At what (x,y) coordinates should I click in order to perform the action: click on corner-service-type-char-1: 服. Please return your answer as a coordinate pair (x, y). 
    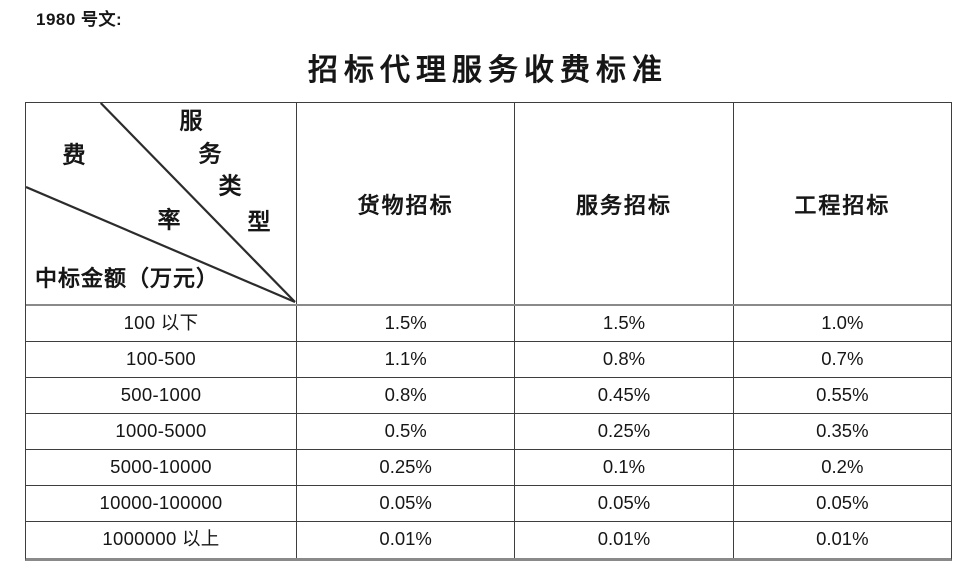
    Looking at the image, I should click on (191, 121).